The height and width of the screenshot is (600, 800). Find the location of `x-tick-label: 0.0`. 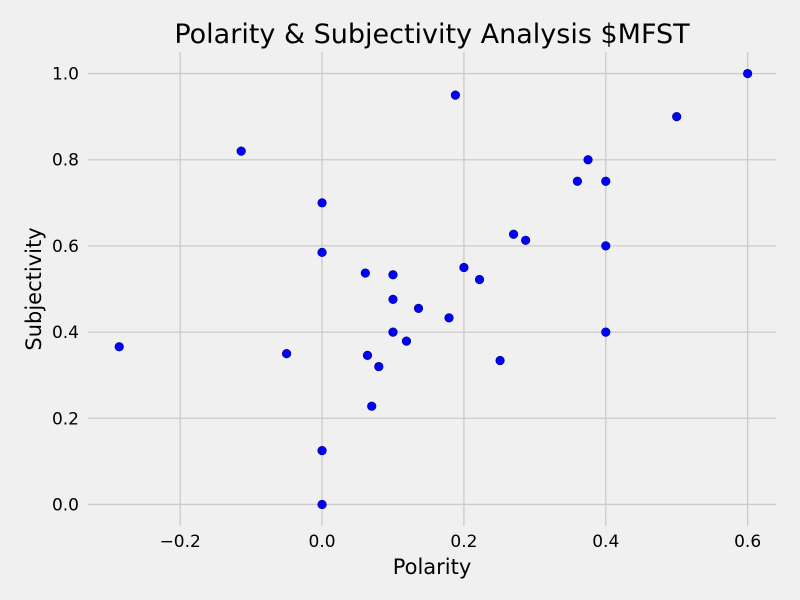

x-tick-label: 0.0 is located at coordinates (322, 542).